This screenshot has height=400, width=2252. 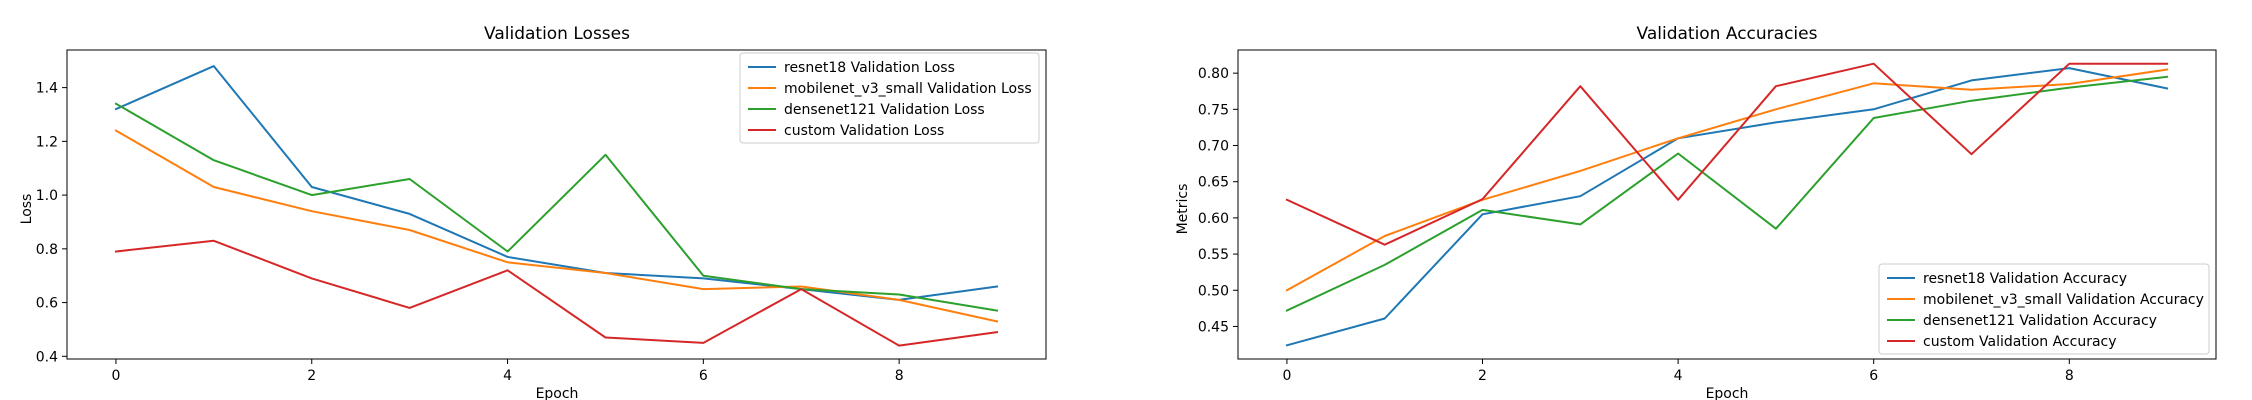 What do you see at coordinates (47, 196) in the screenshot?
I see `y-tick-label: 1.0` at bounding box center [47, 196].